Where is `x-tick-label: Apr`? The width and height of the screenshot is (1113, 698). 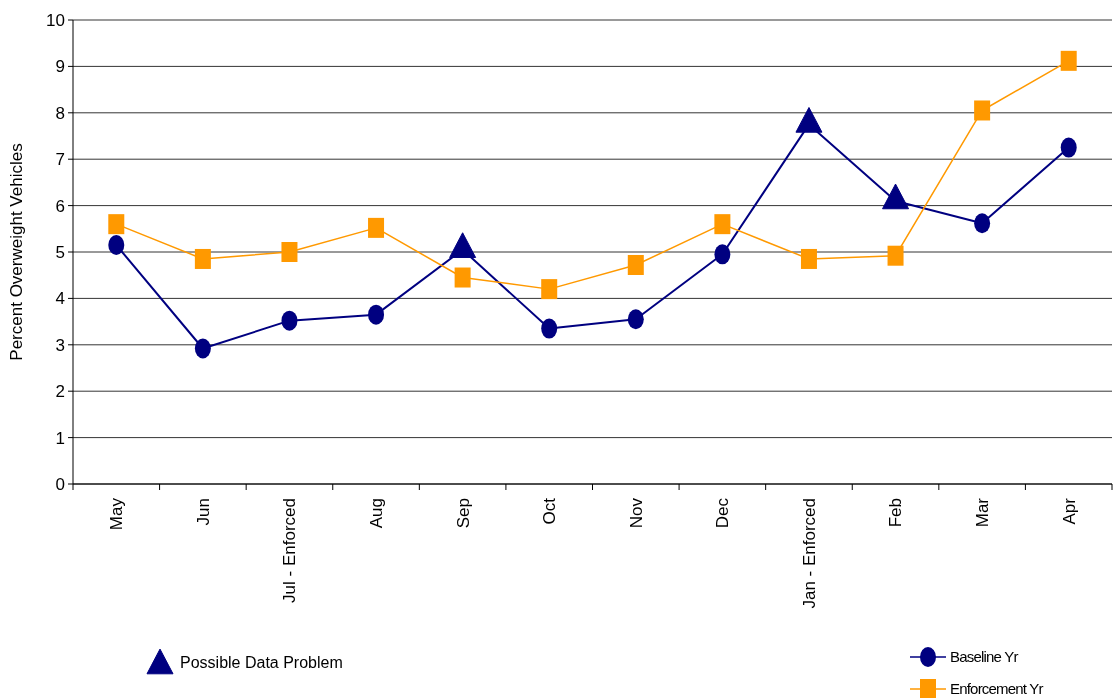 x-tick-label: Apr is located at coordinates (1069, 511).